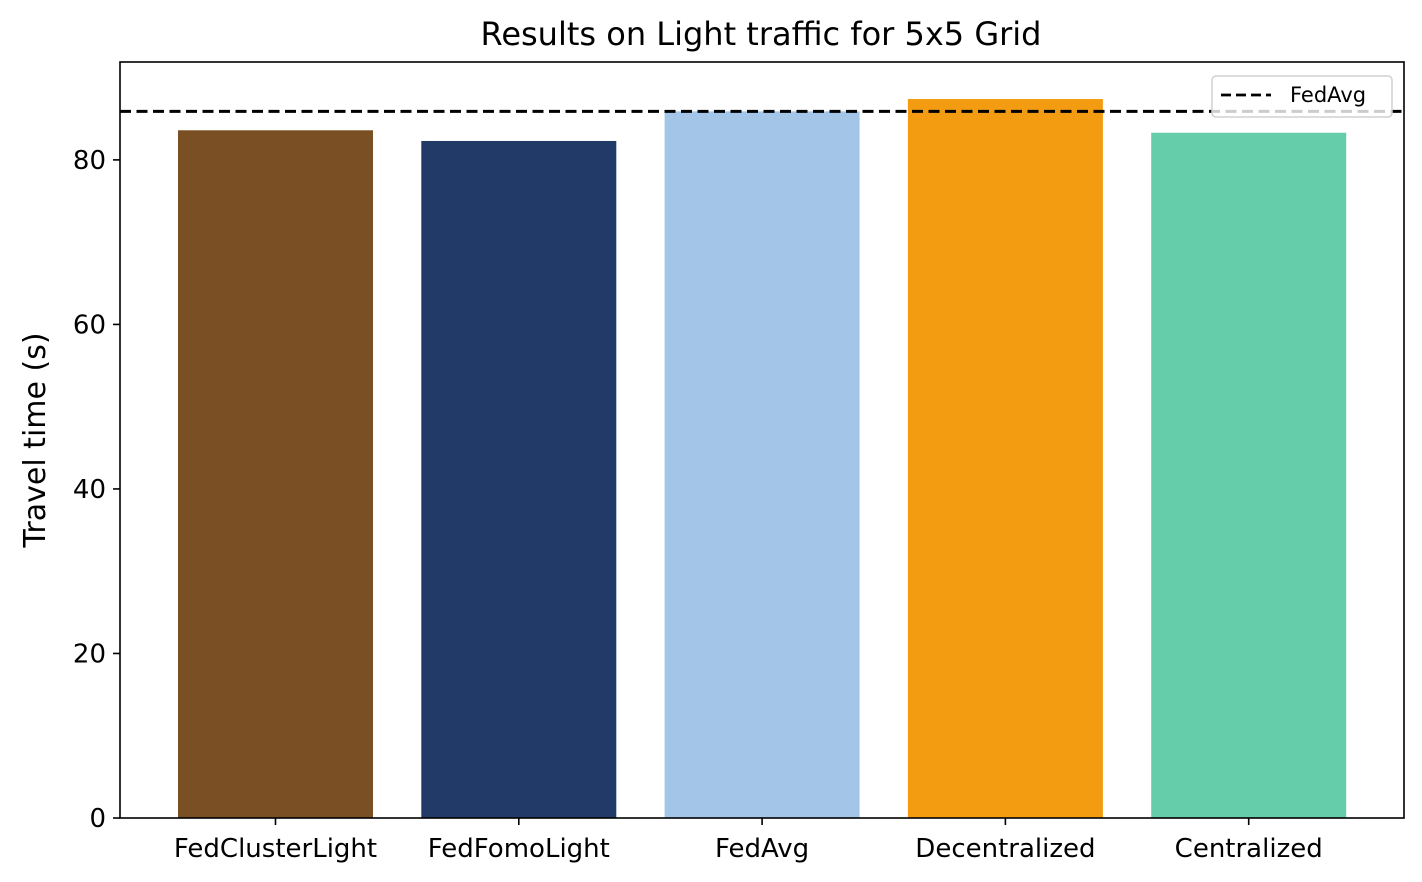  I want to click on x-tick-label: Decentralized, so click(1005, 849).